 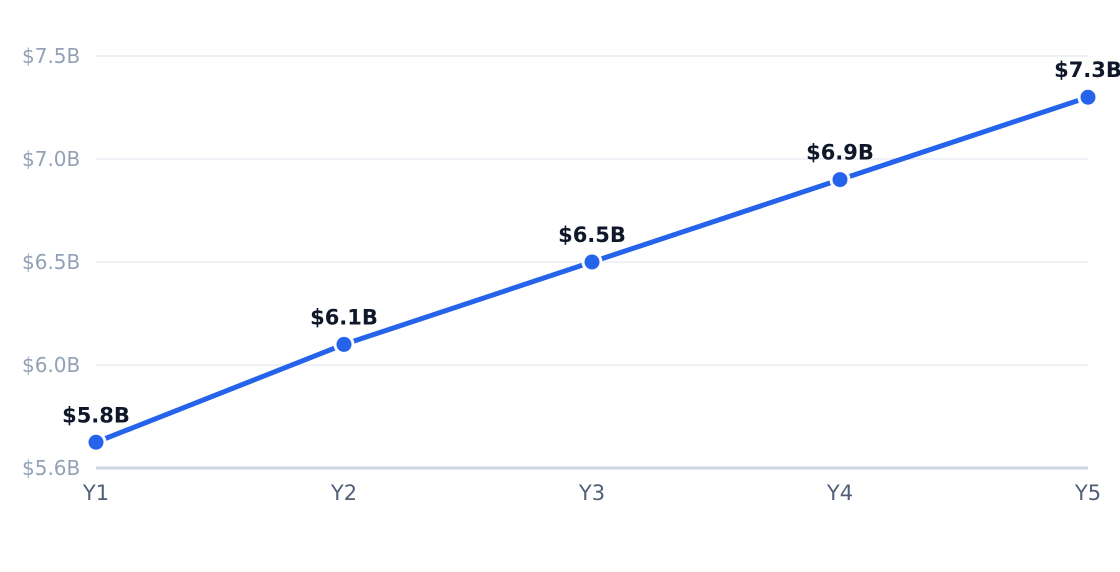 What do you see at coordinates (51, 468) in the screenshot?
I see `y-tick-label: $5.6B` at bounding box center [51, 468].